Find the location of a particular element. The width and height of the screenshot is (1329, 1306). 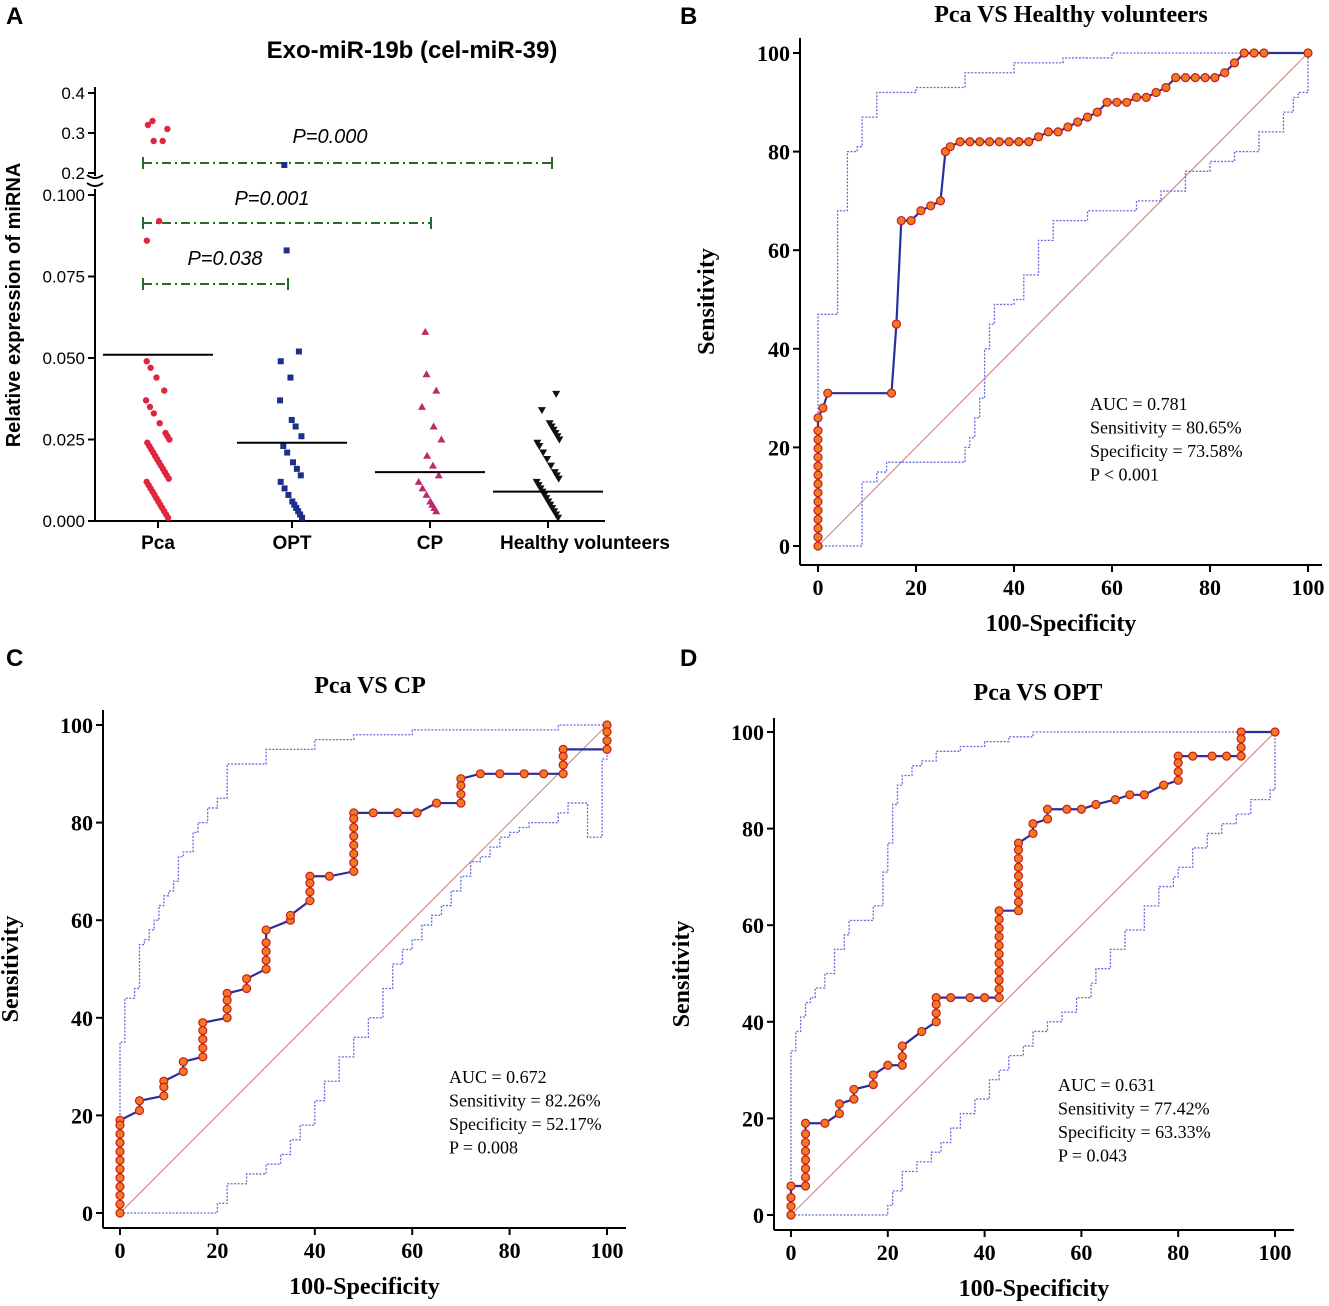

roc-title: Pca VS Healthy volunteers is located at coordinates (1071, 15).